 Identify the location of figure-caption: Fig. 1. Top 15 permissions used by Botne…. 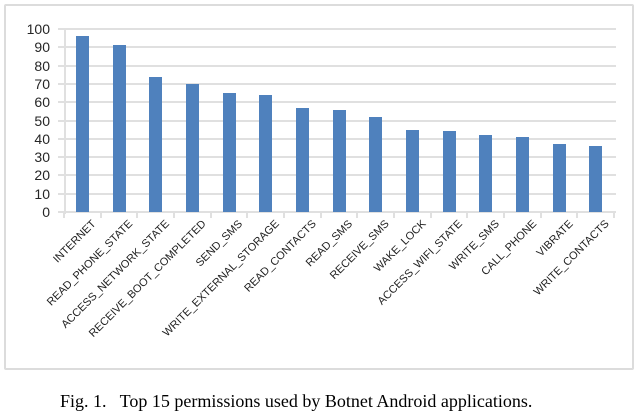
(296, 401).